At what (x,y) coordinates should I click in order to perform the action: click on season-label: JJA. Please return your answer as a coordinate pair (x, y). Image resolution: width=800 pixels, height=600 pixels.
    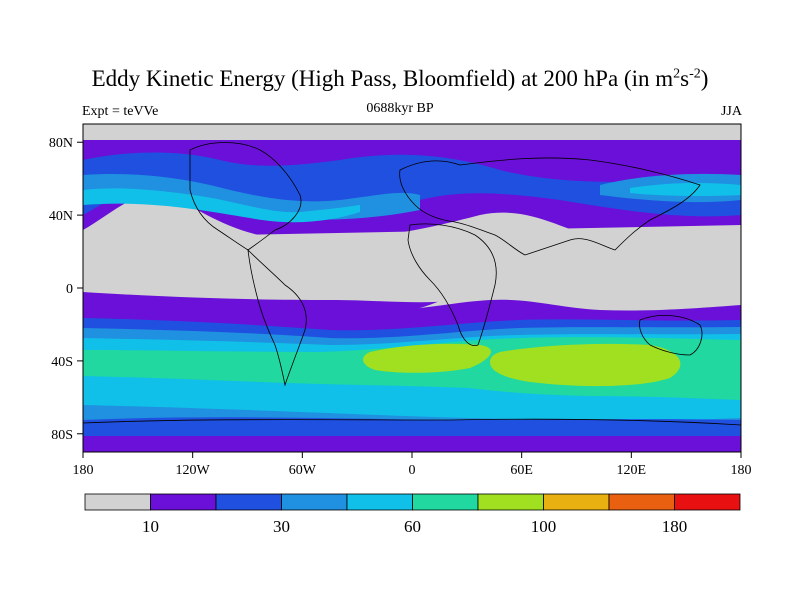
    Looking at the image, I should click on (731, 111).